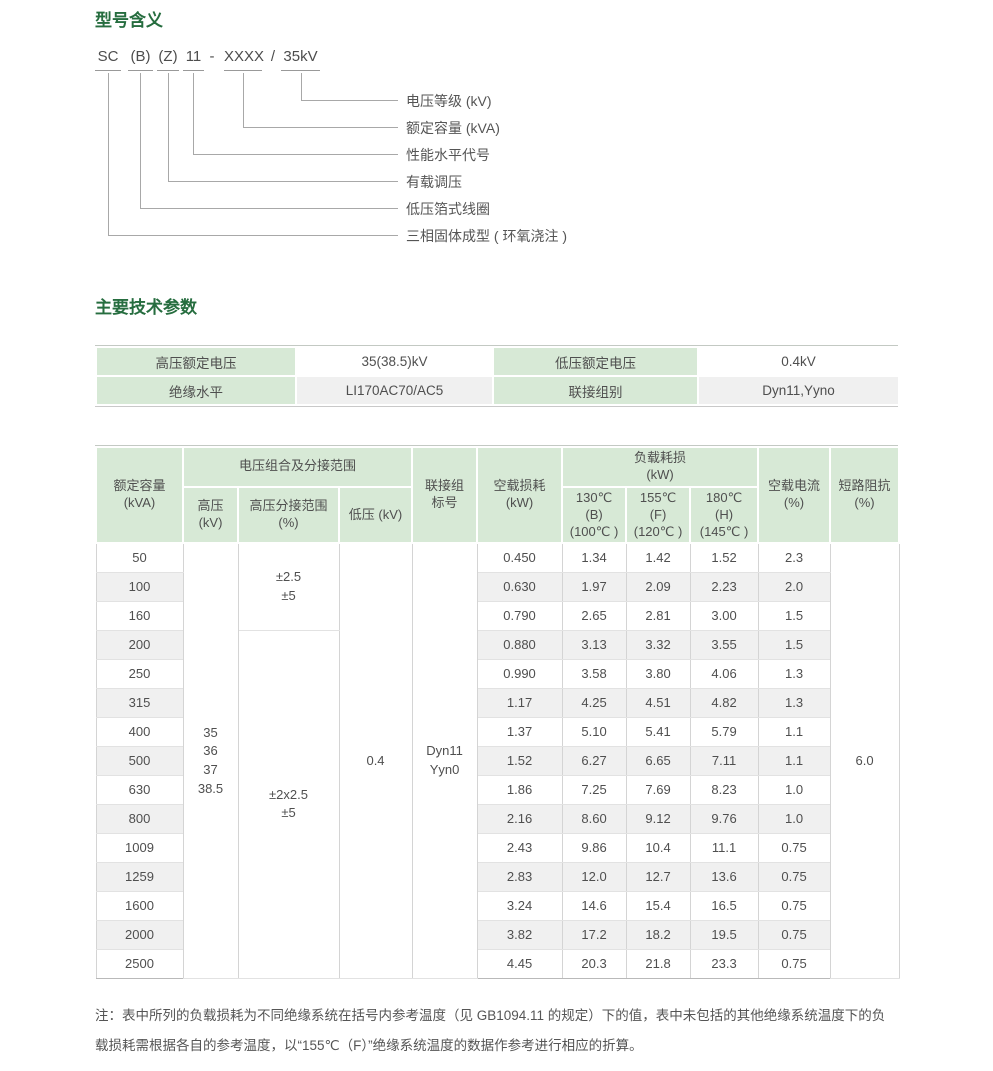 The height and width of the screenshot is (1071, 993). What do you see at coordinates (139, 789) in the screenshot?
I see `cell-capacity: 630` at bounding box center [139, 789].